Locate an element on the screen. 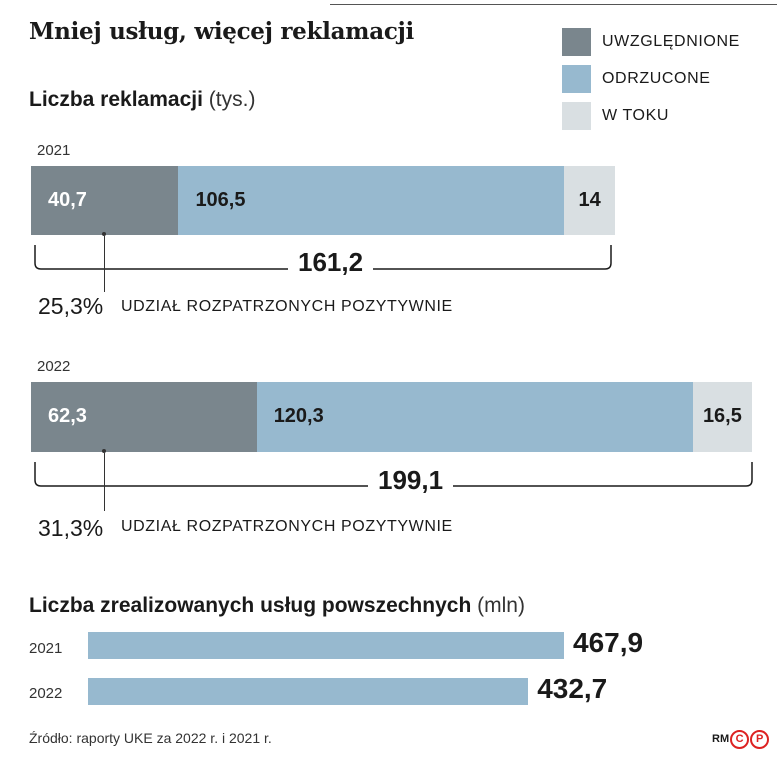  logo-p-mark: P is located at coordinates (760, 739).